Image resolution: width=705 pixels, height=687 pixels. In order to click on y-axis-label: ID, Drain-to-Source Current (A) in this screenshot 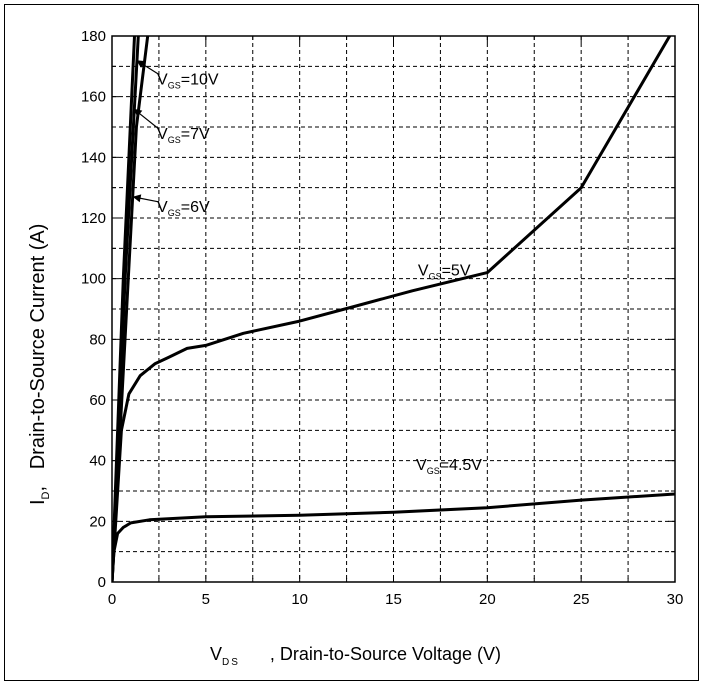, I will do `click(39, 364)`.